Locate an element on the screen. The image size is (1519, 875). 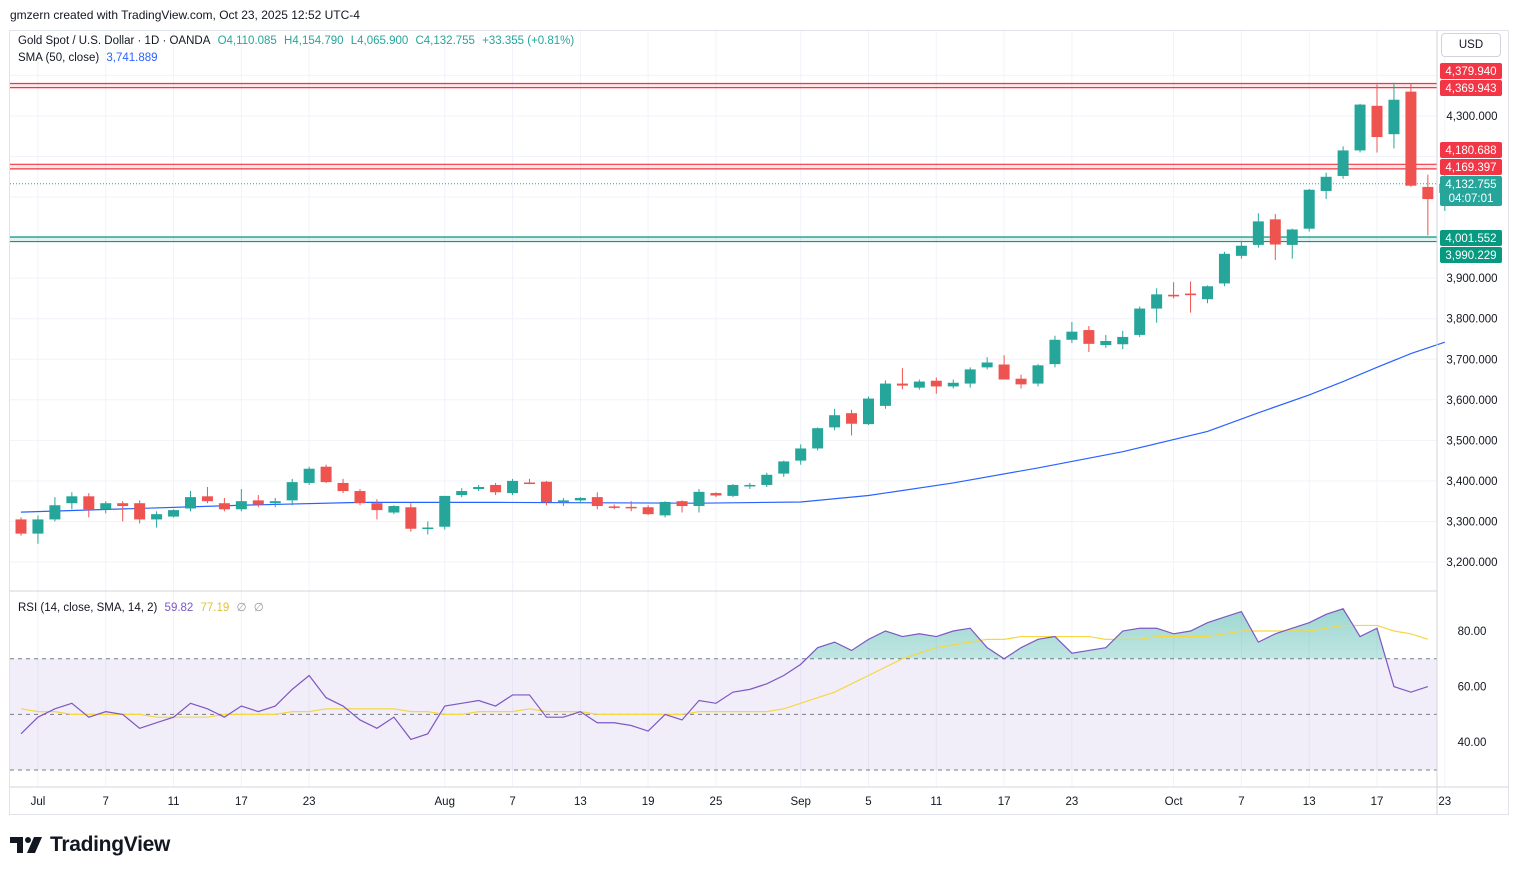
time-tick-label: 11 is located at coordinates (936, 802).